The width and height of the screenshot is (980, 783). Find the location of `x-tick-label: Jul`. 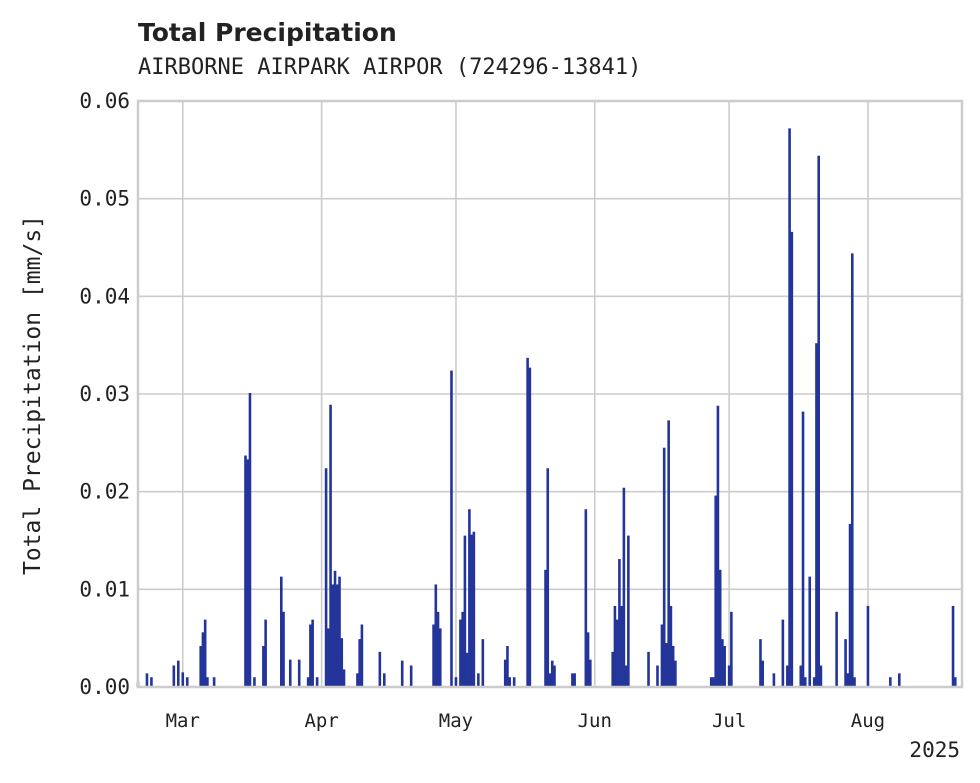

x-tick-label: Jul is located at coordinates (729, 721).